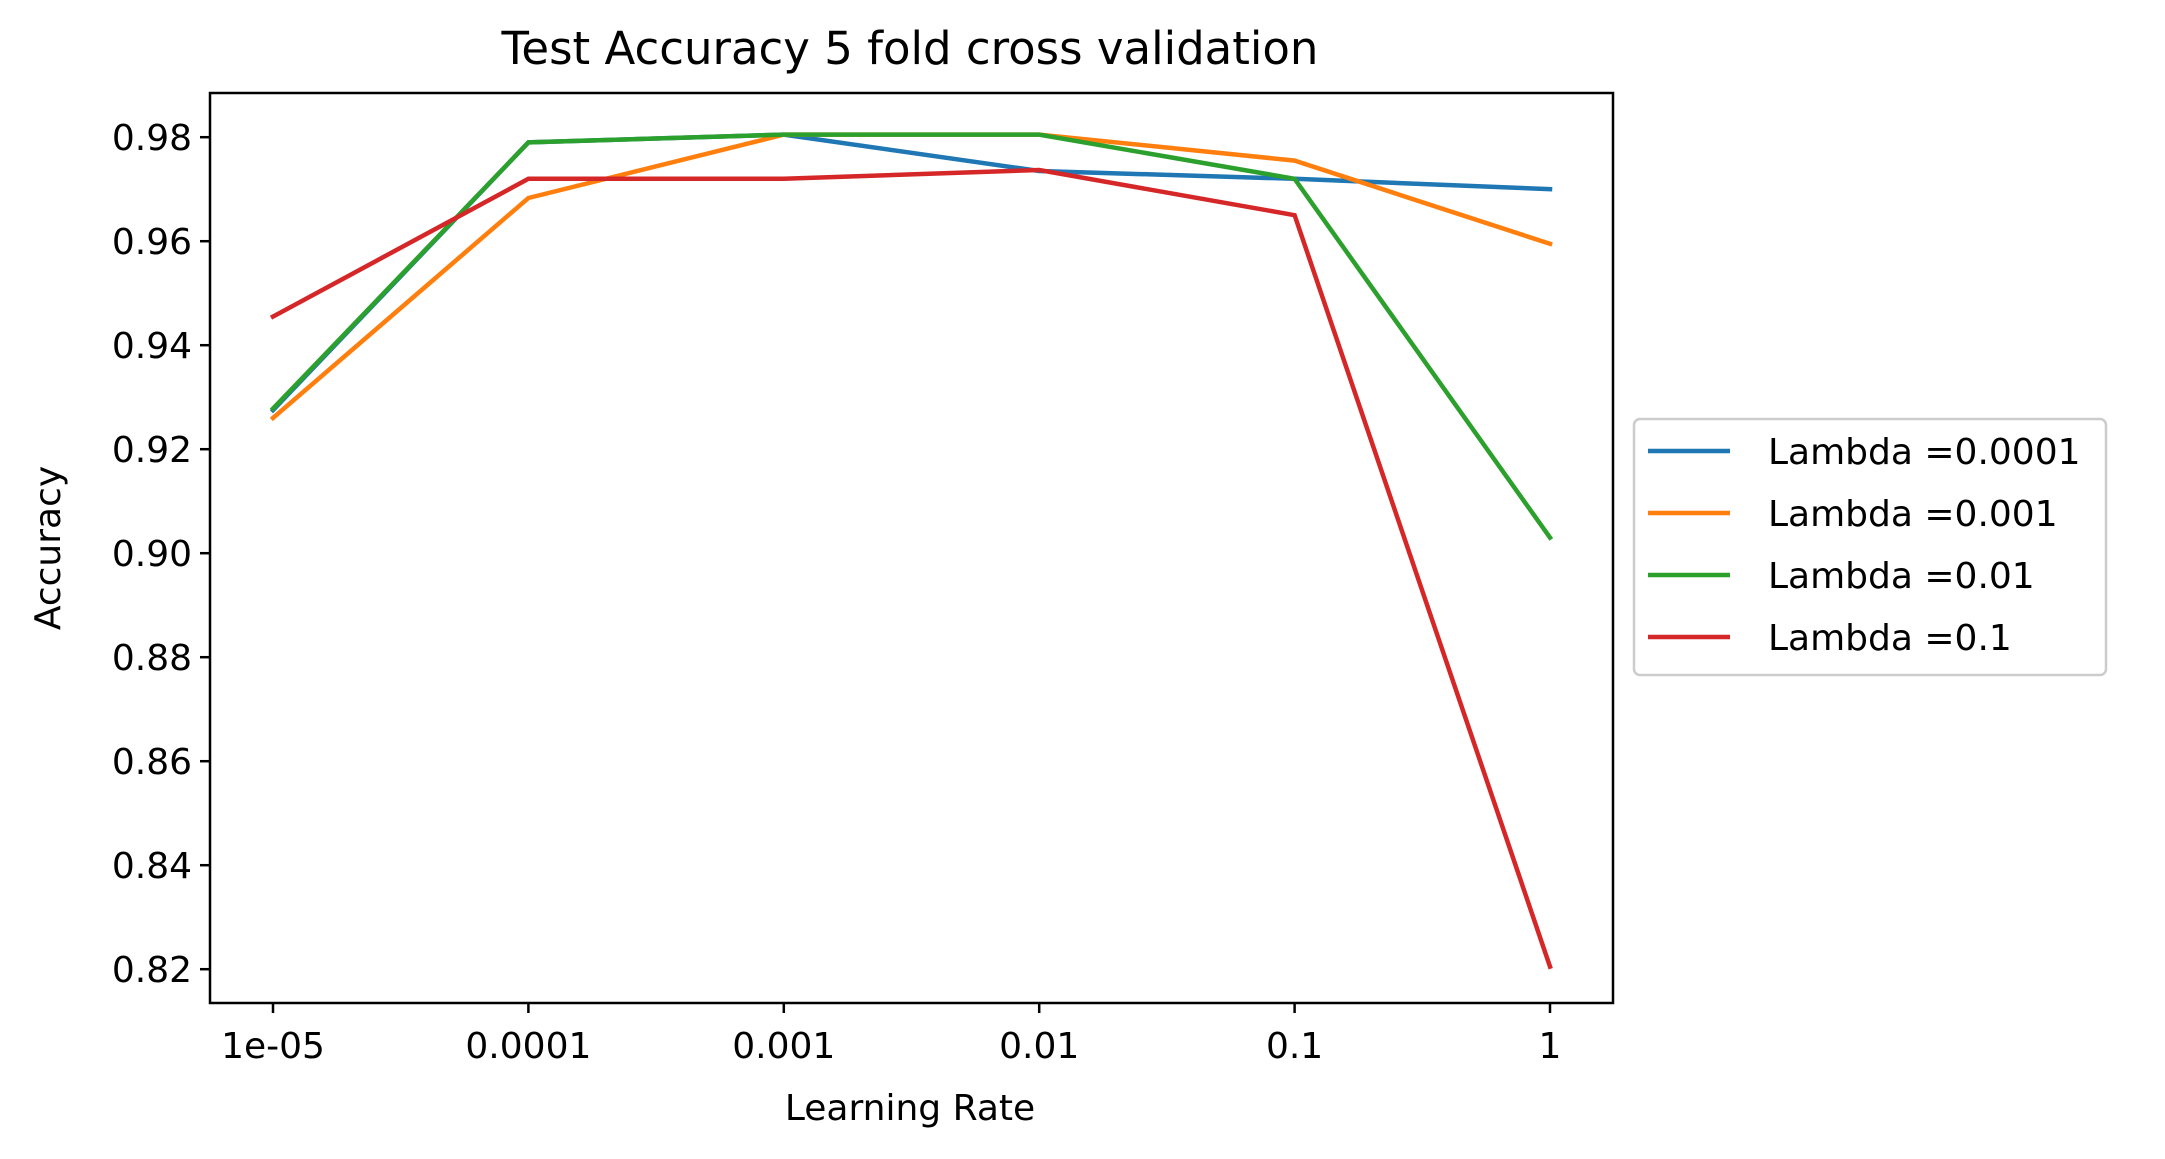 The image size is (2165, 1159). I want to click on y-tick-label: 0.92, so click(152, 450).